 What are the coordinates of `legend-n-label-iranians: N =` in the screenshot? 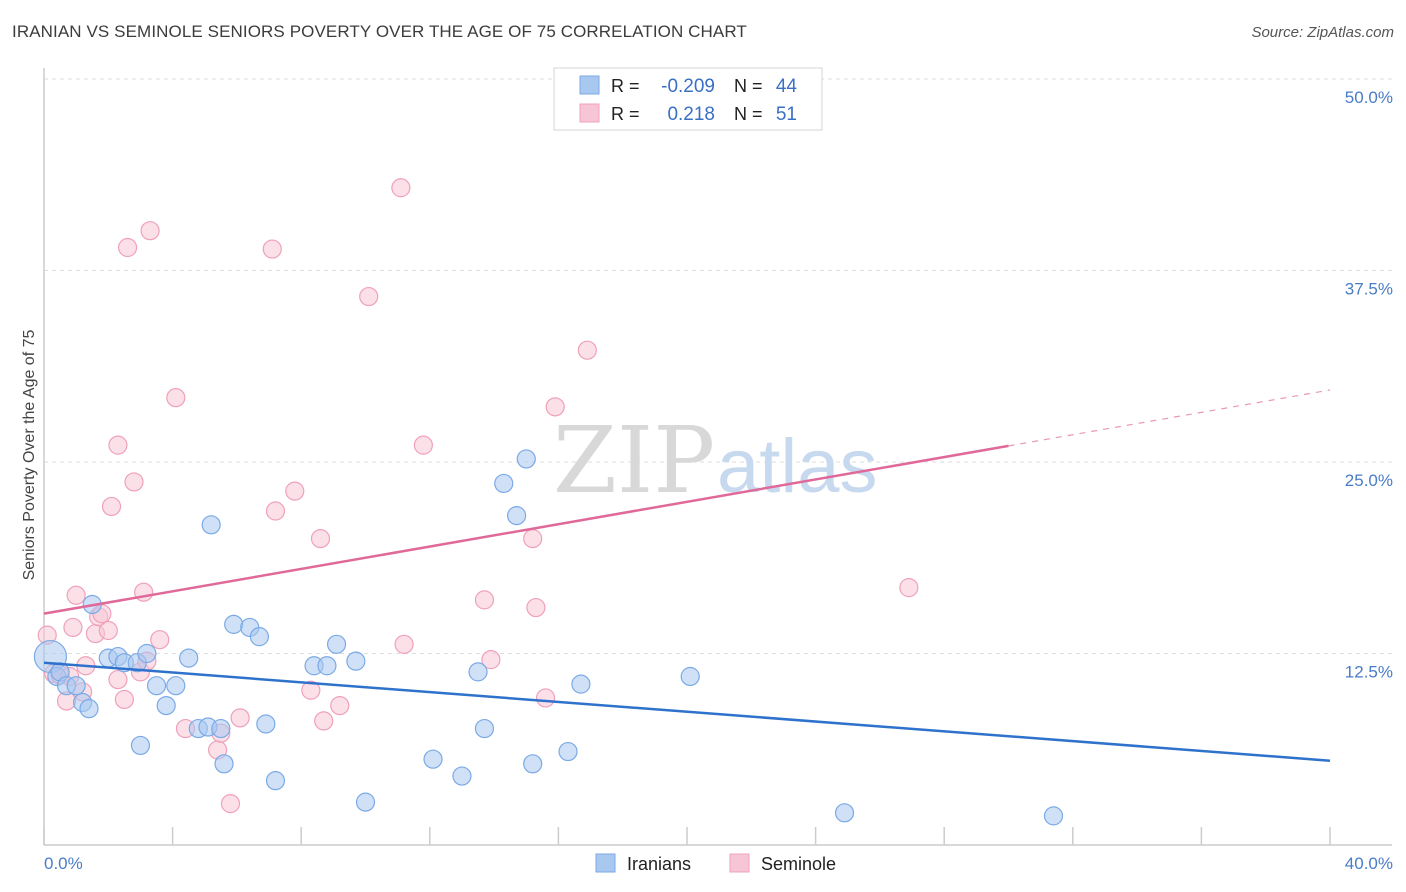 It's located at (748, 86).